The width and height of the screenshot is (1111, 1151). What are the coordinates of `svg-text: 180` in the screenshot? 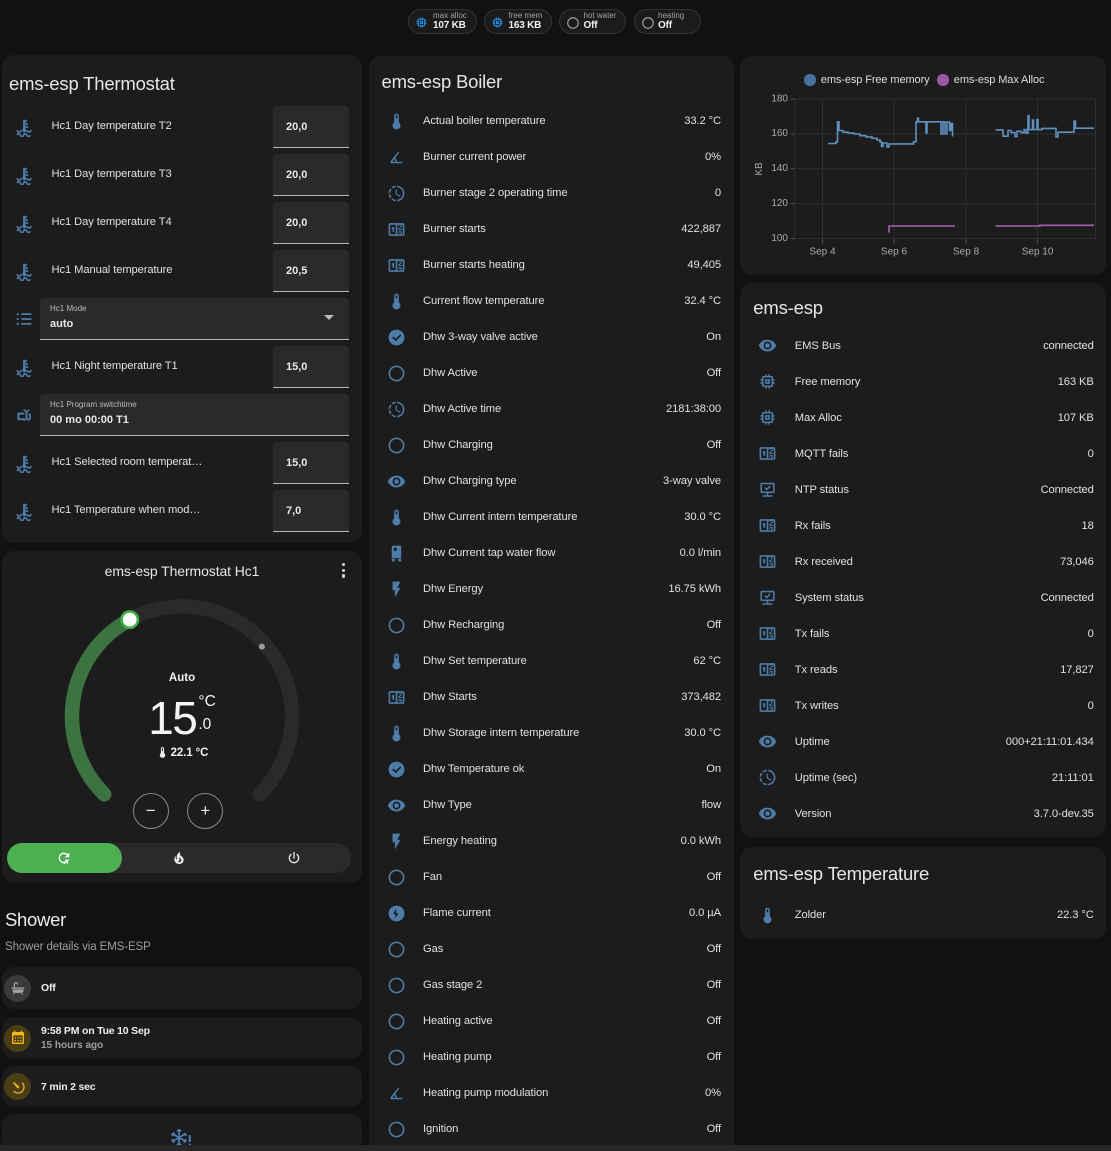 It's located at (780, 98).